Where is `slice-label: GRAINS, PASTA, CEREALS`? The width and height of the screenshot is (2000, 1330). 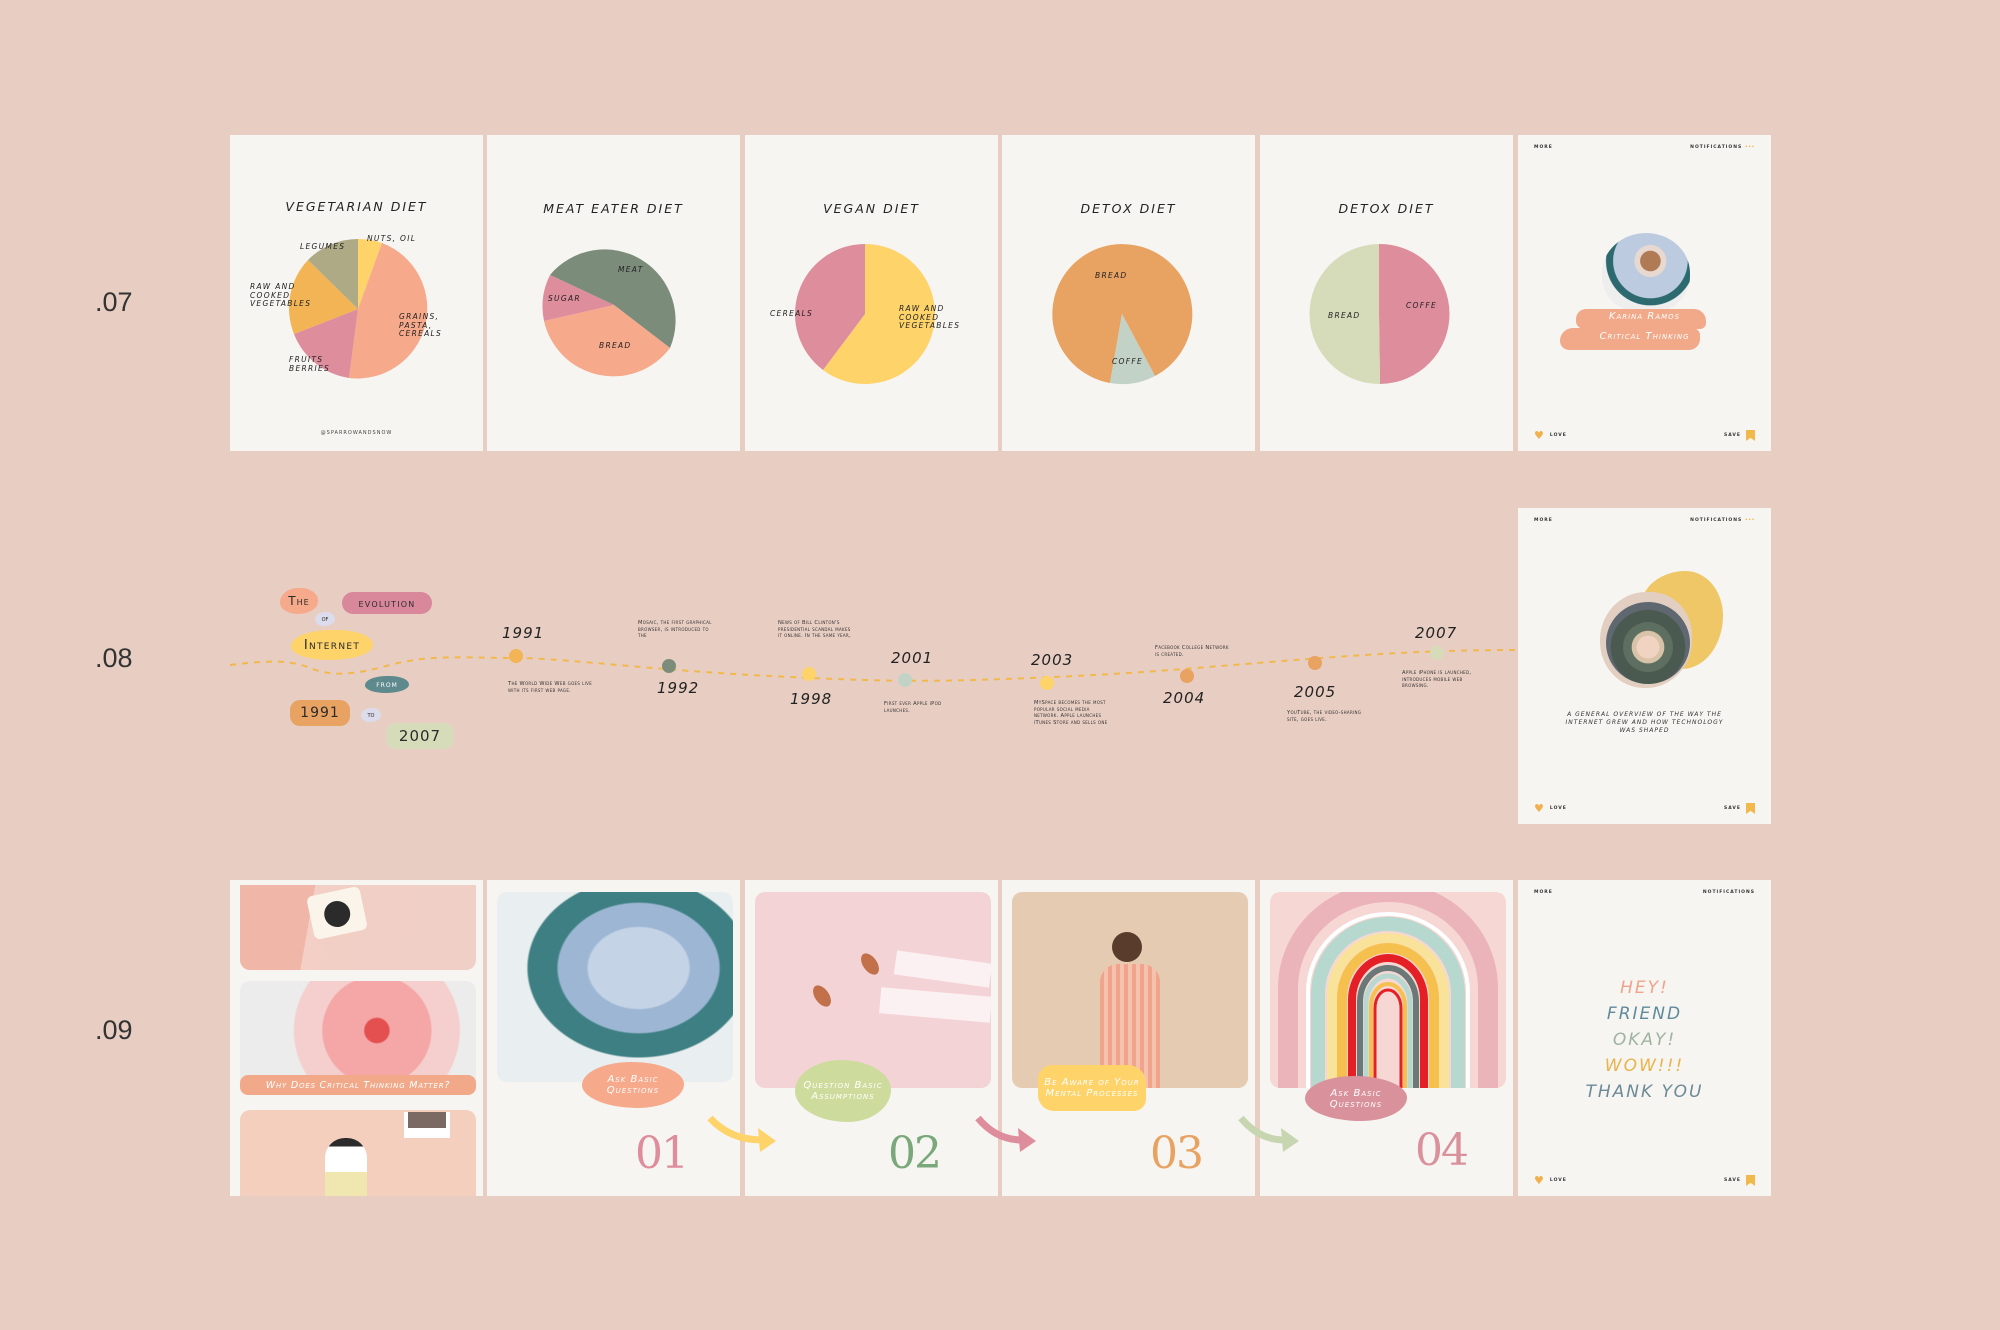
slice-label: GRAINS, PASTA, CEREALS is located at coordinates (421, 325).